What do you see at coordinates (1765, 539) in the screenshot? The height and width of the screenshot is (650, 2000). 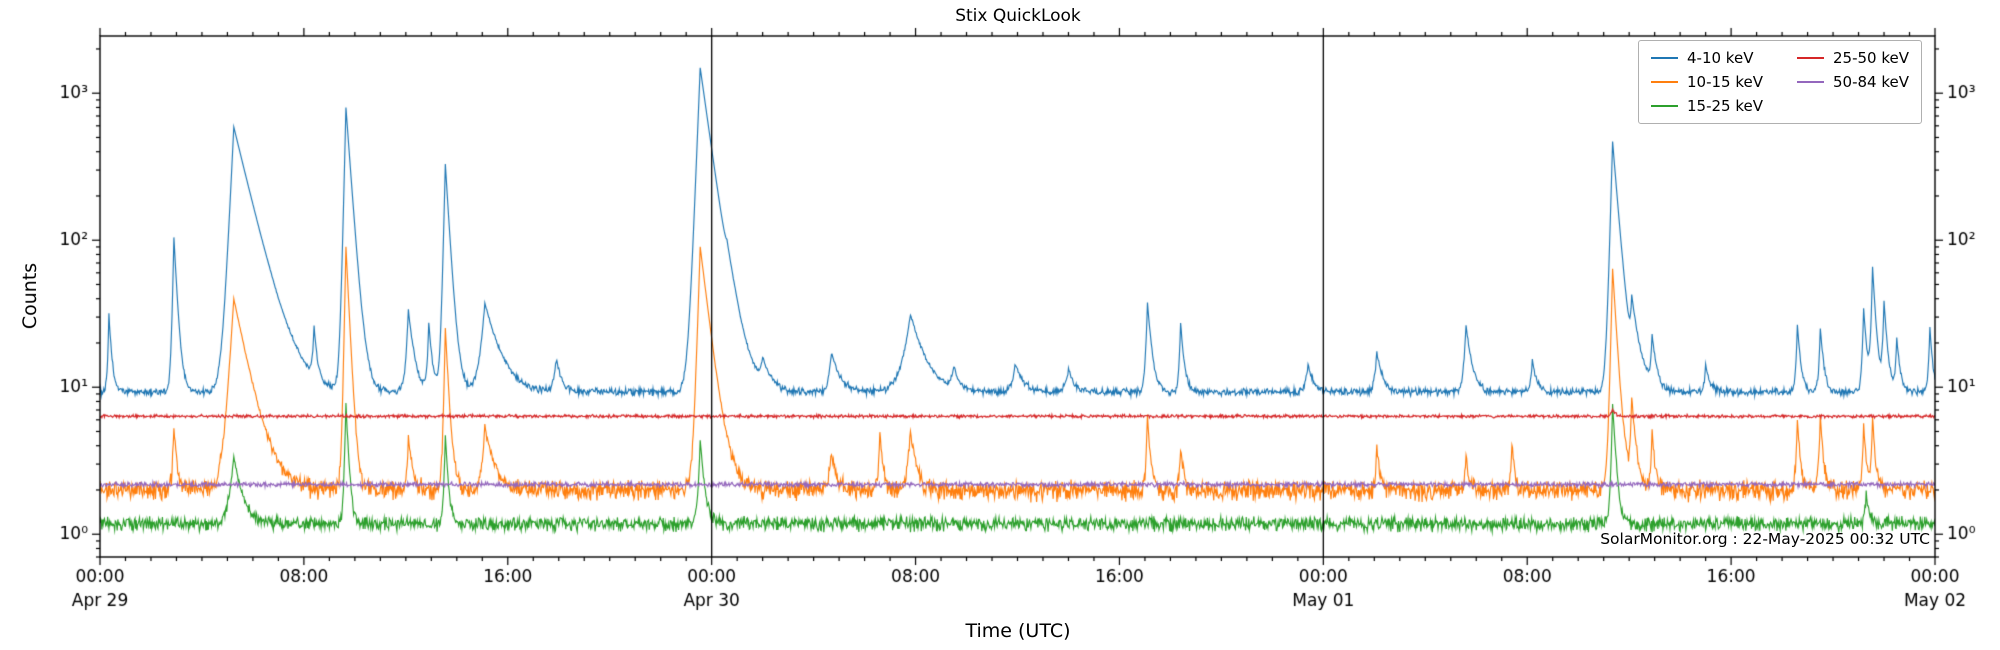 I see `watermark-text: SolarMonitor.org : 22-May-2025 00:32 UTC` at bounding box center [1765, 539].